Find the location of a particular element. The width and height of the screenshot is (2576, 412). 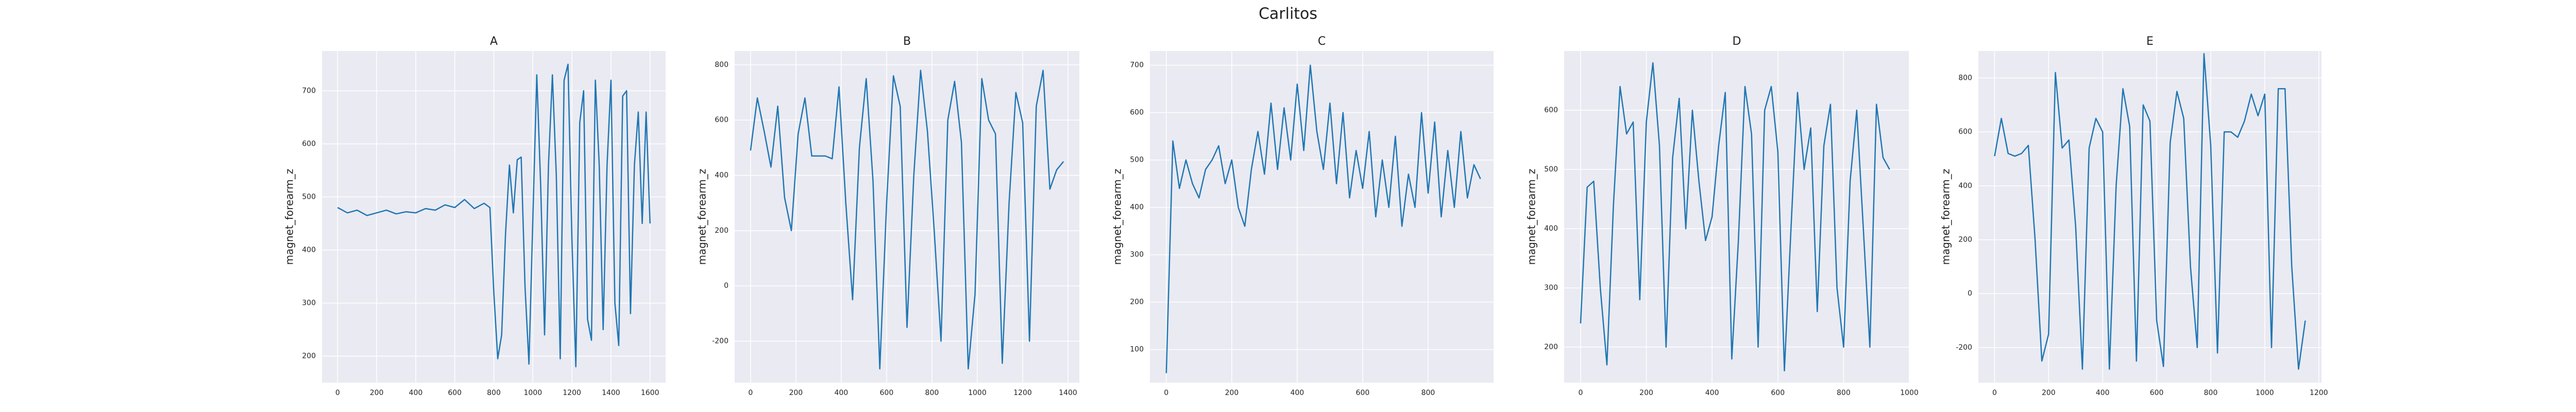

y-tick-label: 100 is located at coordinates (1137, 350).